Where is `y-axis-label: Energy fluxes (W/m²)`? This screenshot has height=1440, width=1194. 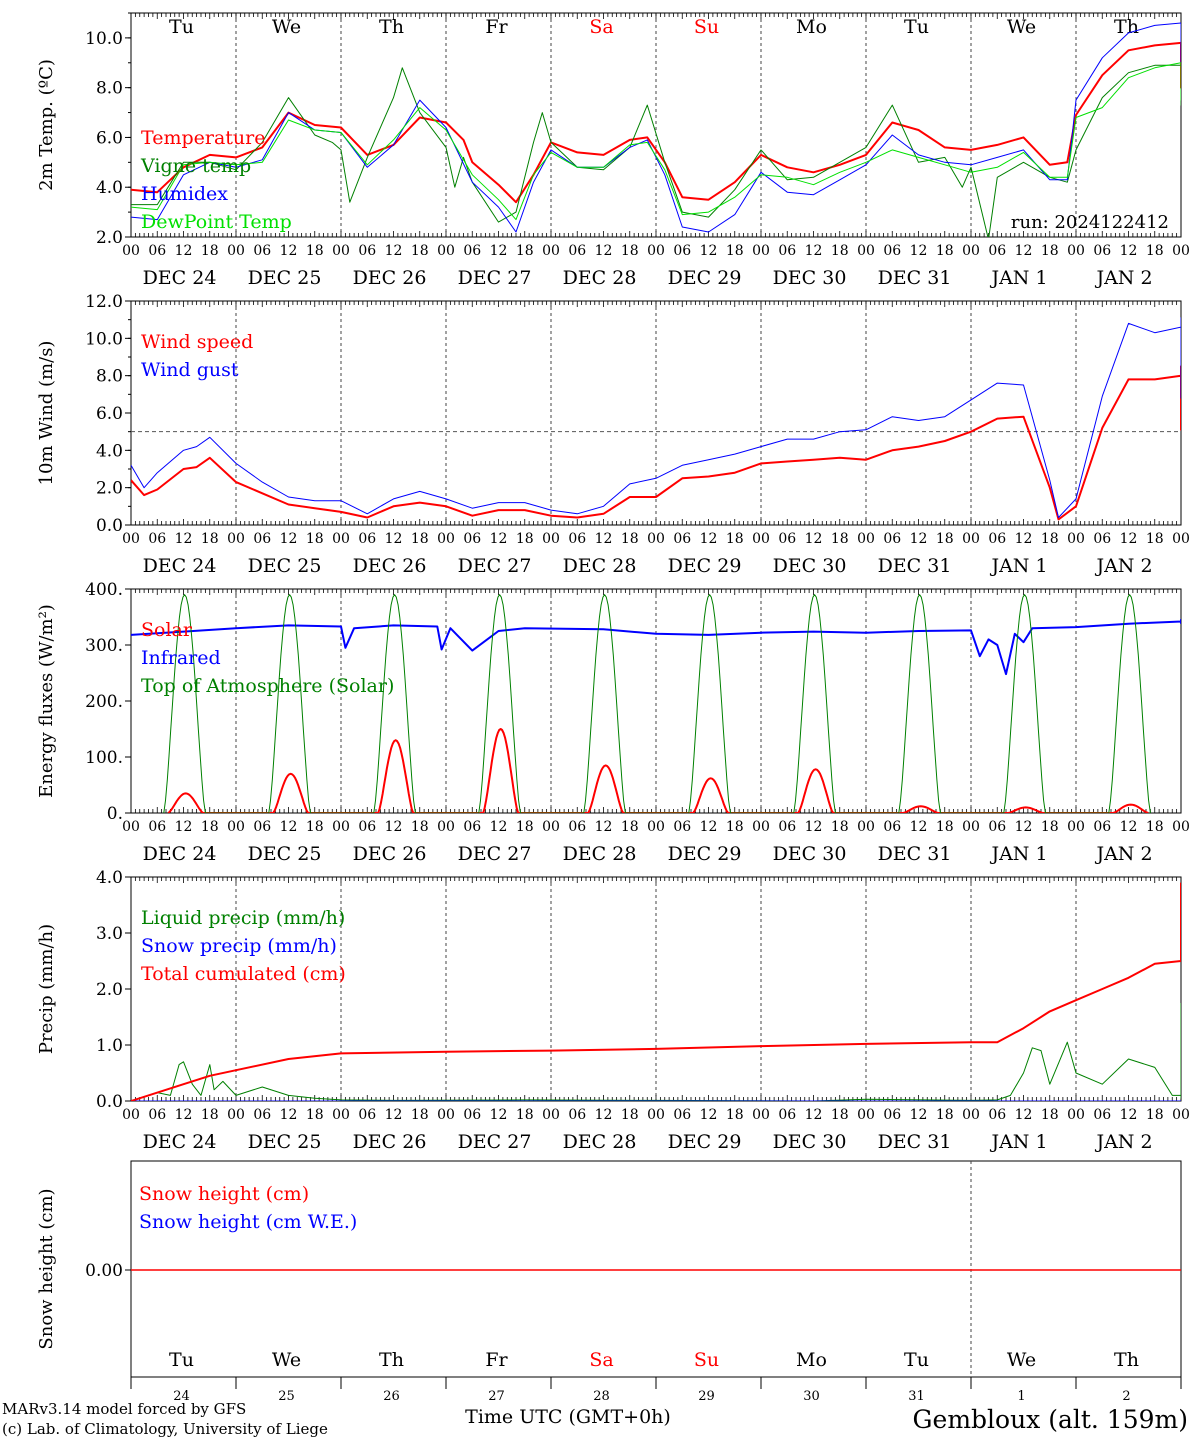 y-axis-label: Energy fluxes (W/m²) is located at coordinates (46, 701).